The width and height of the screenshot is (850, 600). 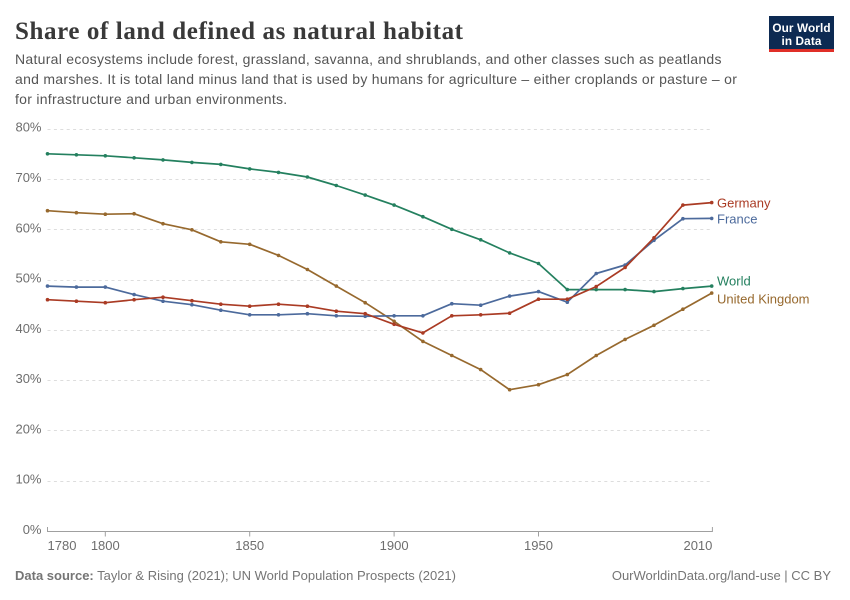 I want to click on svg-text: 1900, so click(x=394, y=545).